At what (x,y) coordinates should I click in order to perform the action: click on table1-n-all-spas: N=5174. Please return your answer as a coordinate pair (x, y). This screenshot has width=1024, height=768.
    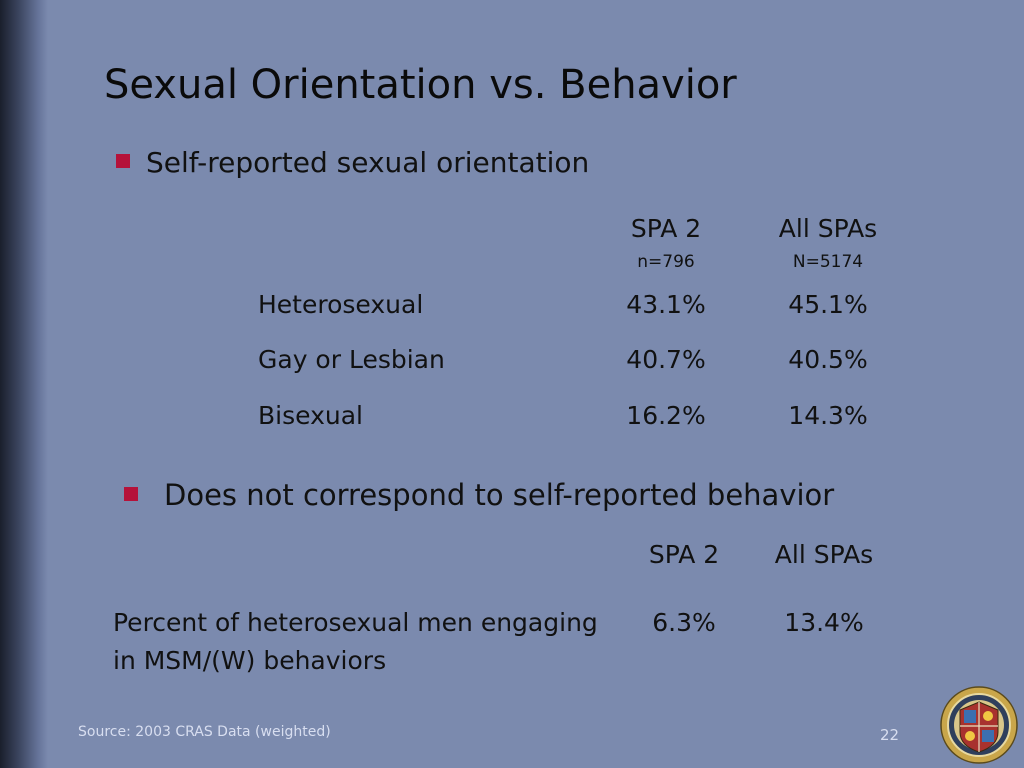
    Looking at the image, I should click on (828, 262).